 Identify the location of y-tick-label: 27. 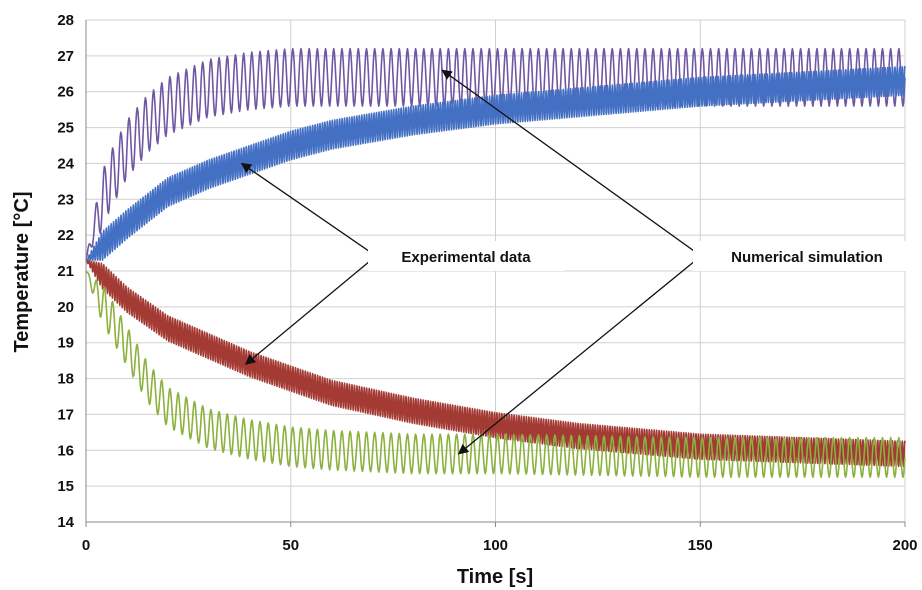
(65, 56).